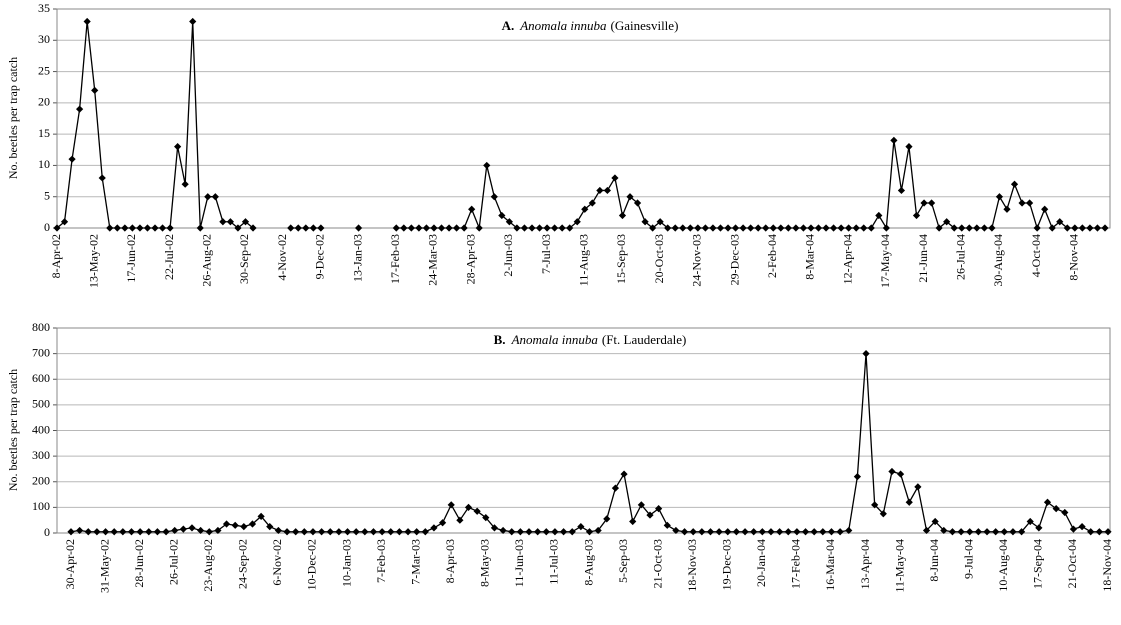  I want to click on x-tick-label: 13-Jan-03, so click(357, 258).